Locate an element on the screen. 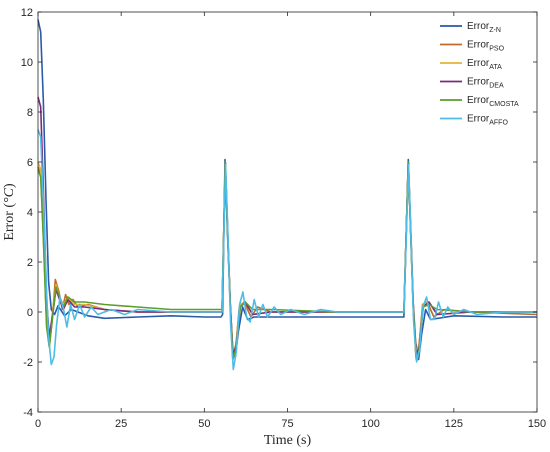  legend-label-dea: ErrorDEA is located at coordinates (485, 83).